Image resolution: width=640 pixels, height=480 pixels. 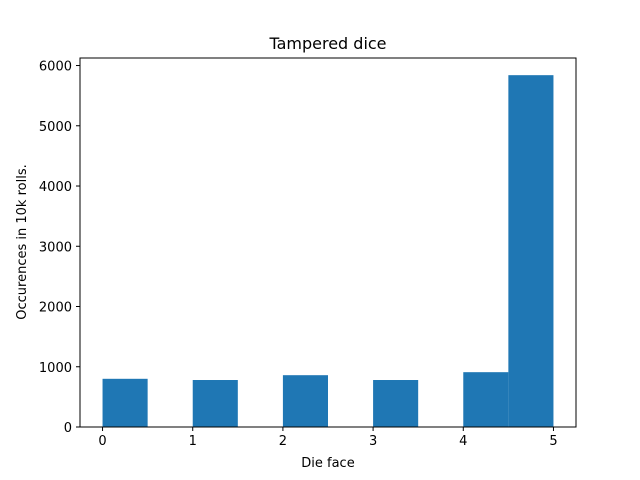 What do you see at coordinates (373, 441) in the screenshot?
I see `x-tick-label: 3` at bounding box center [373, 441].